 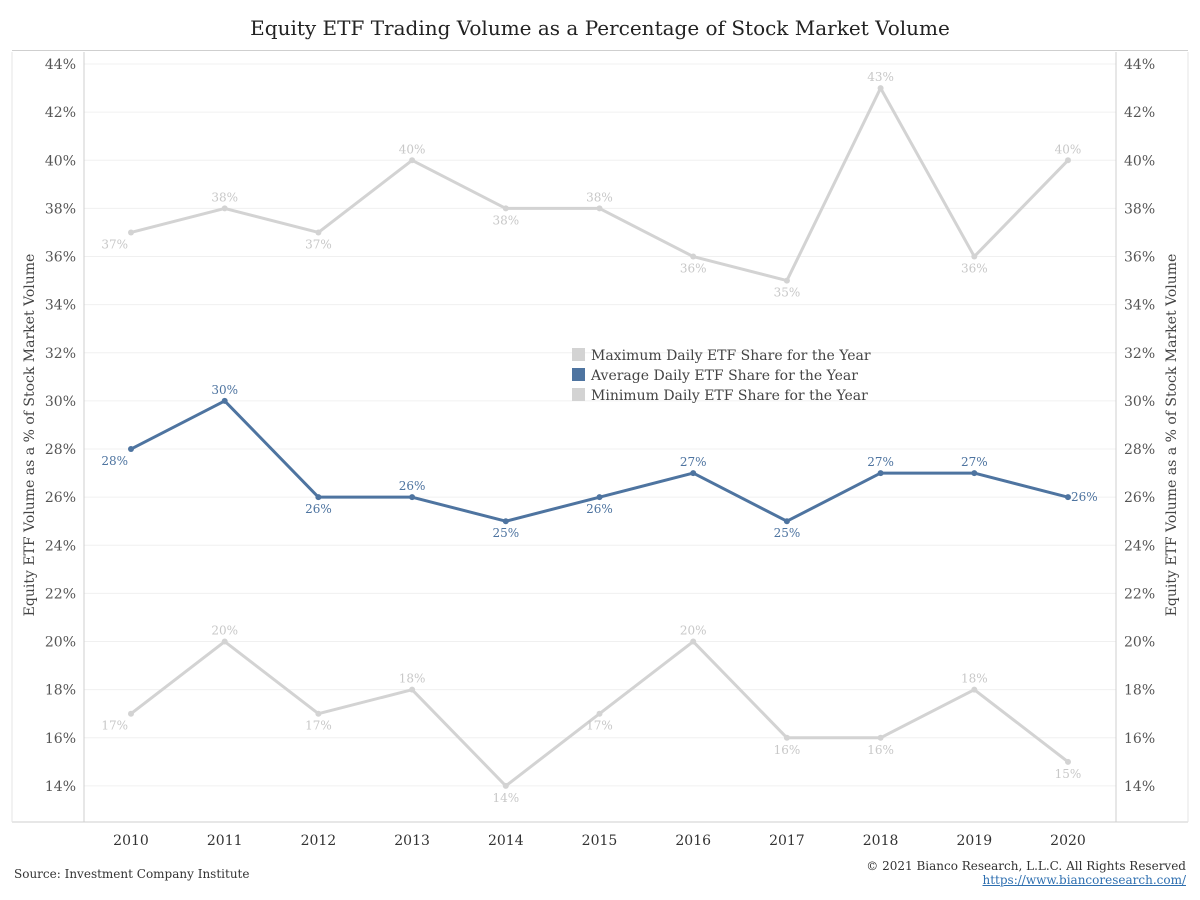 What do you see at coordinates (1139, 594) in the screenshot?
I see `y-tick-label-right: 22%` at bounding box center [1139, 594].